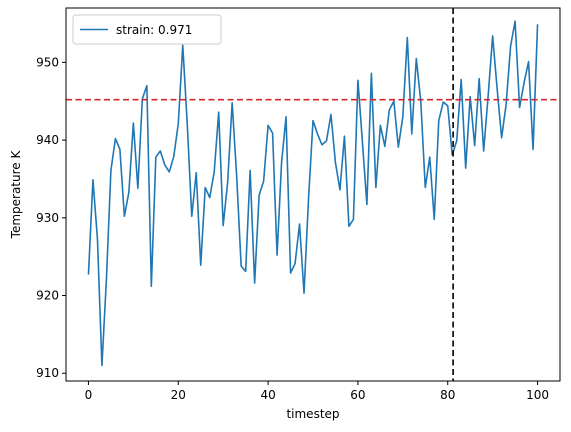  I want to click on y-tick-label: 910, so click(47, 373).